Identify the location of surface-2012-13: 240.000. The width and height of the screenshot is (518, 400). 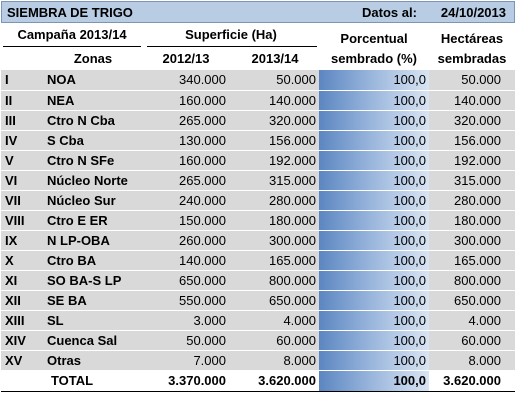
(186, 200).